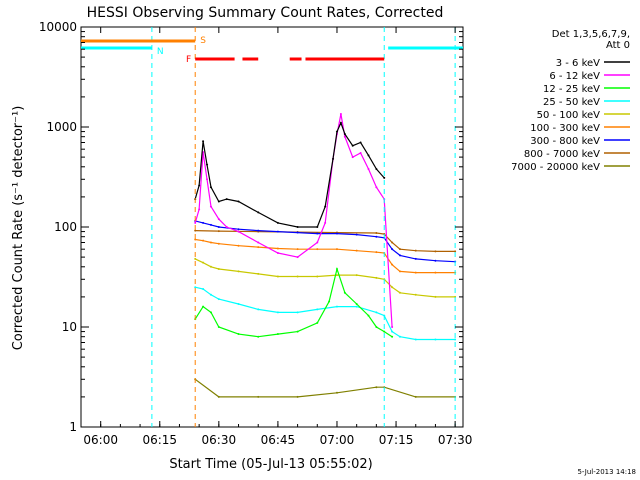 Image resolution: width=640 pixels, height=480 pixels. What do you see at coordinates (337, 440) in the screenshot?
I see `x-tick-label-4: 07:00` at bounding box center [337, 440].